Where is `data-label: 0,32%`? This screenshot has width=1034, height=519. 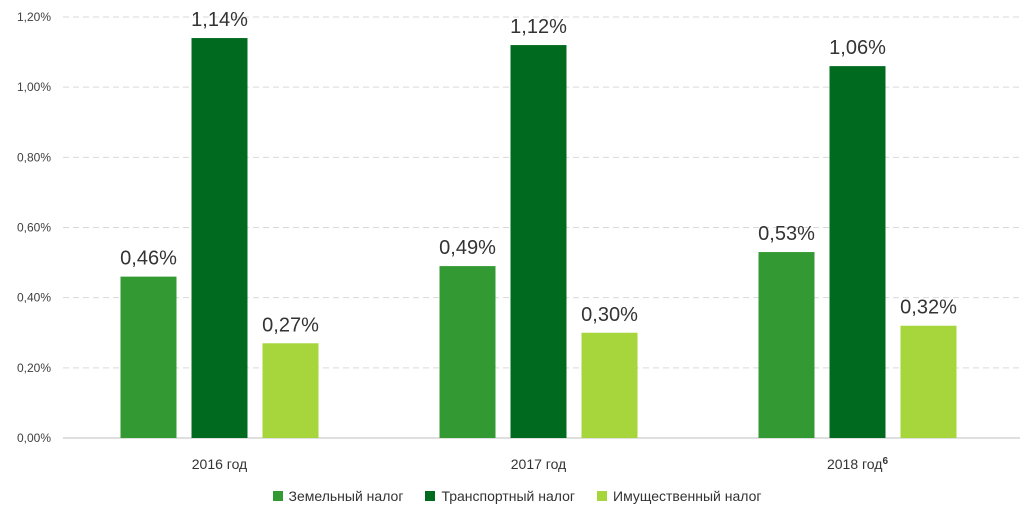
data-label: 0,32% is located at coordinates (928, 308).